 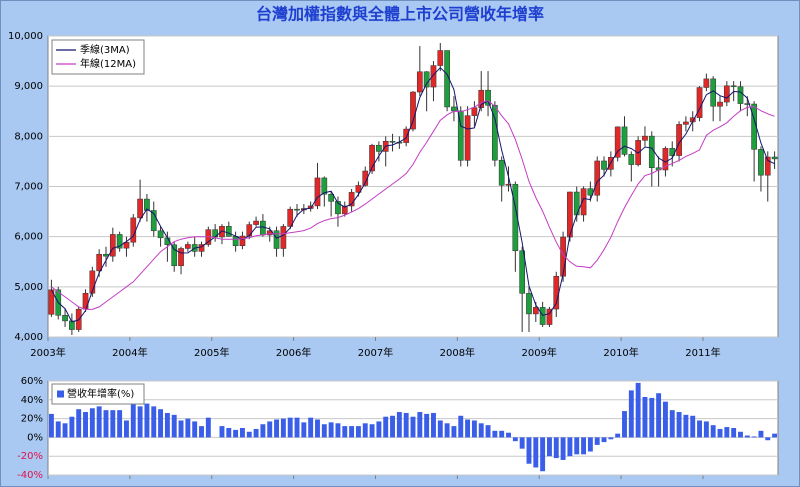 I want to click on legend-label: 年線(12MA), so click(x=108, y=63).